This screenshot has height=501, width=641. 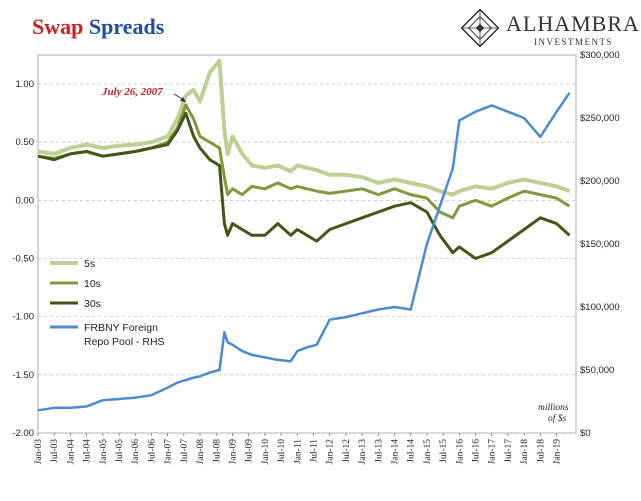 What do you see at coordinates (120, 451) in the screenshot?
I see `x-tick-label: Jul-05` at bounding box center [120, 451].